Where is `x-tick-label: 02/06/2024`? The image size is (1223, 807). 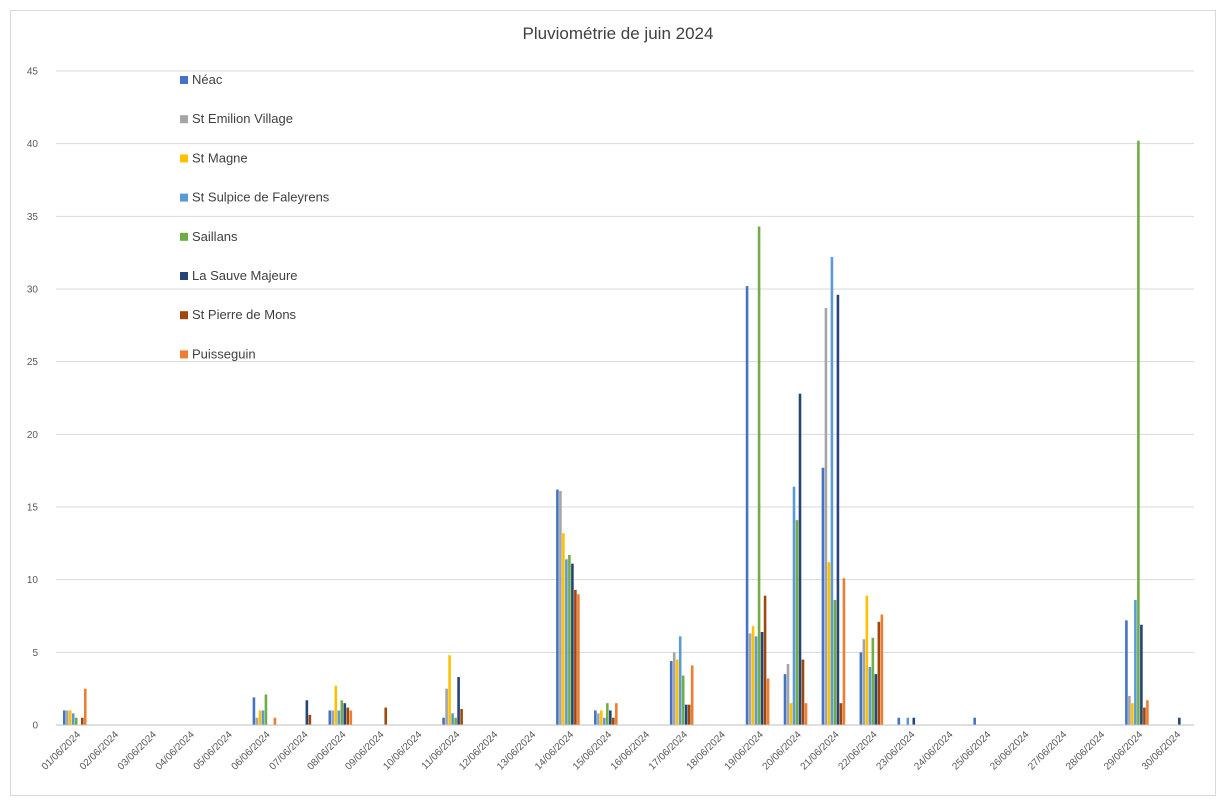
x-tick-label: 02/06/2024 is located at coordinates (99, 750).